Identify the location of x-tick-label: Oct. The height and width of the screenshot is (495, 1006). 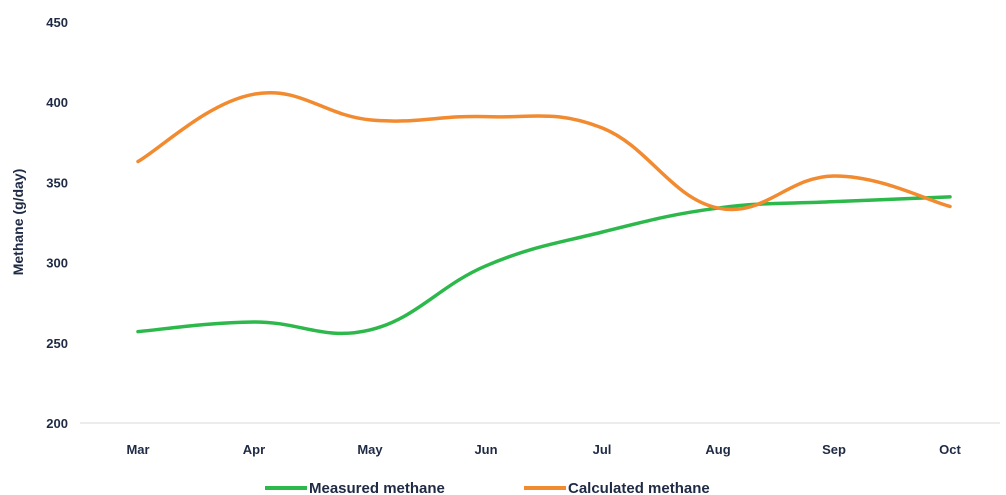
(950, 449).